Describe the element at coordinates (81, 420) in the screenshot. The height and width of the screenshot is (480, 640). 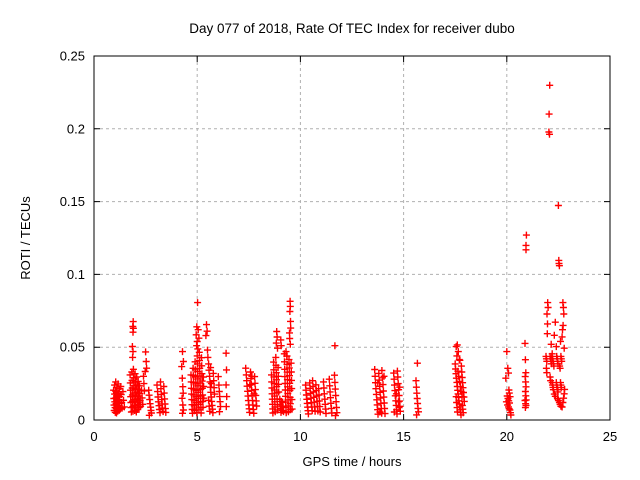
I see `y-tick-label: 0` at that location.